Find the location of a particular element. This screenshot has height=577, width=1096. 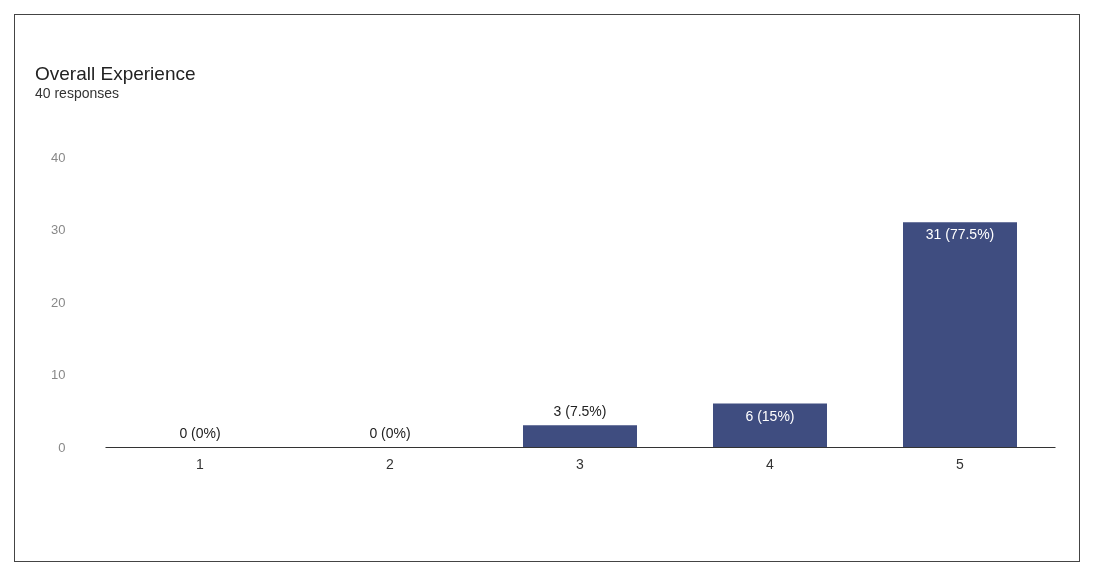

chart-subtitle: 40 responses is located at coordinates (77, 93).